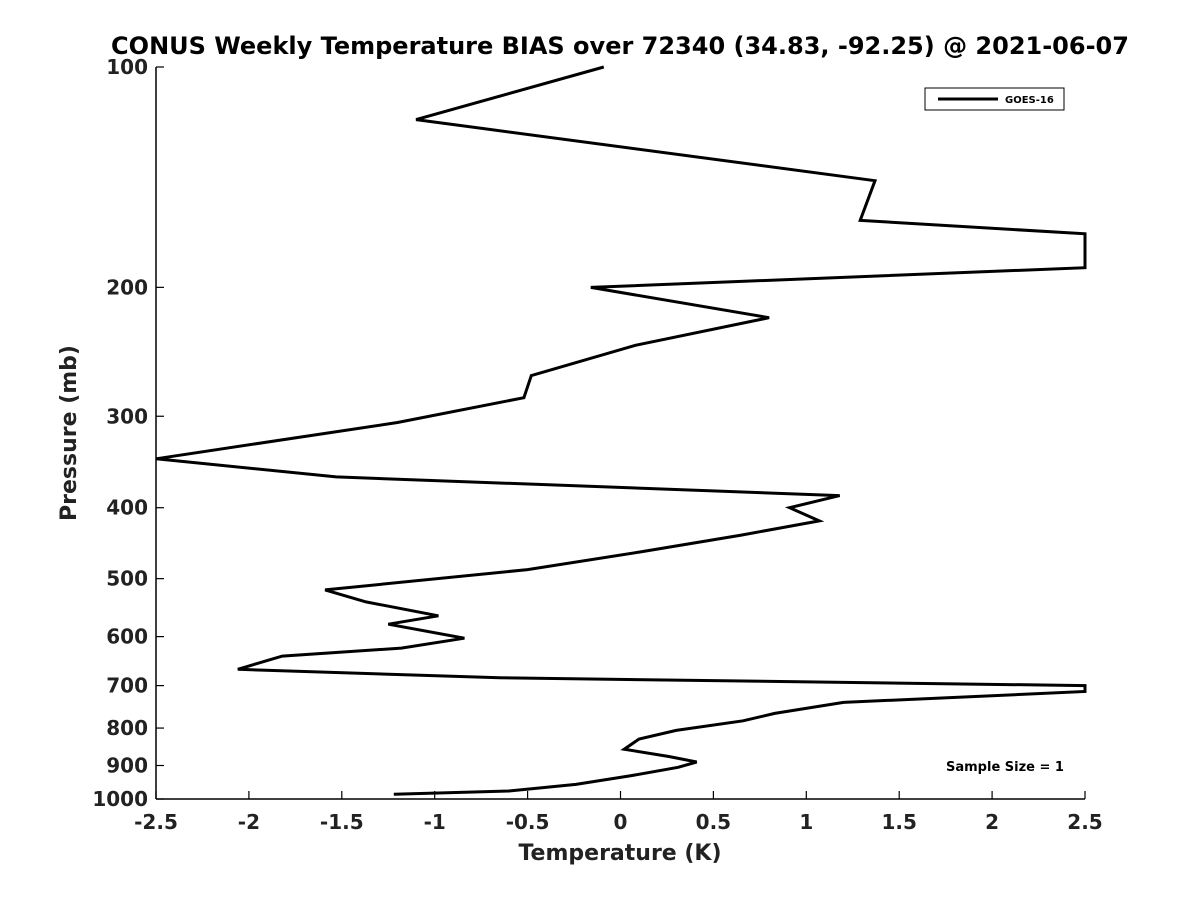 This screenshot has height=900, width=1200. What do you see at coordinates (127, 287) in the screenshot?
I see `y-tick-label: 200` at bounding box center [127, 287].